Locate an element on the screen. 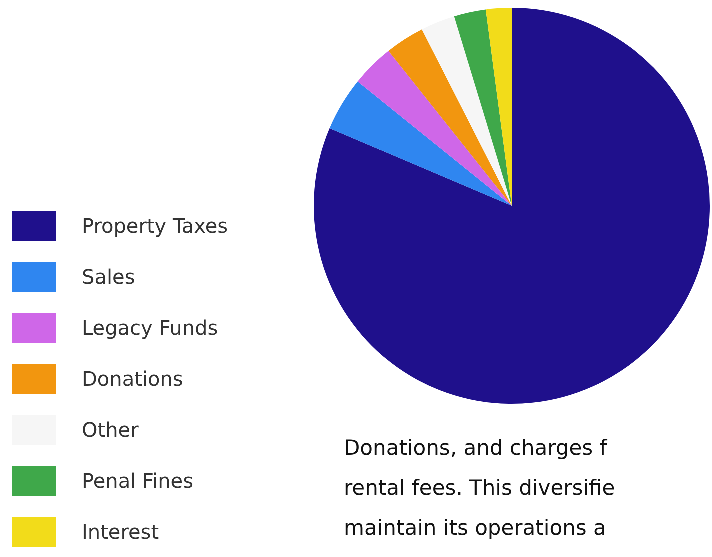 The width and height of the screenshot is (712, 557). legend-label: Penal Fines is located at coordinates (138, 481).